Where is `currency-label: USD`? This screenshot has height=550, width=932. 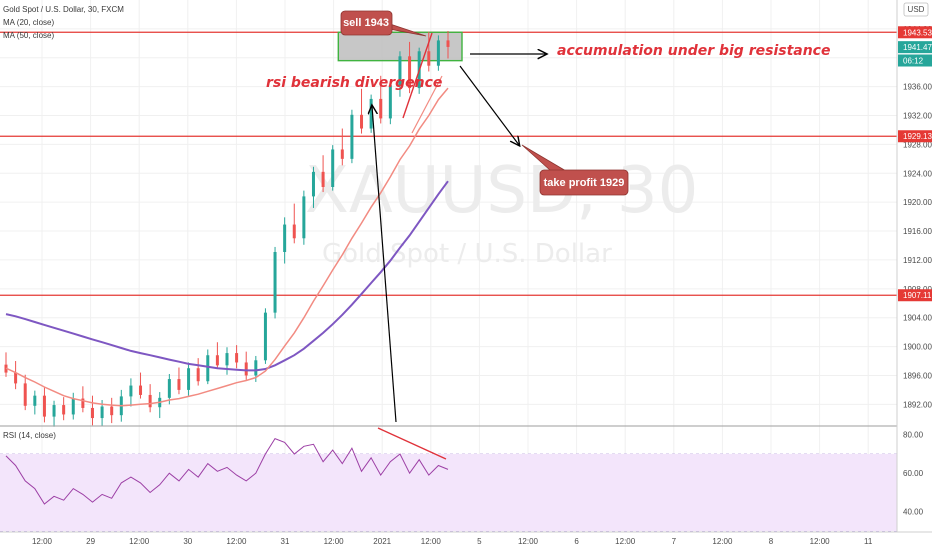
currency-label: USD is located at coordinates (916, 9).